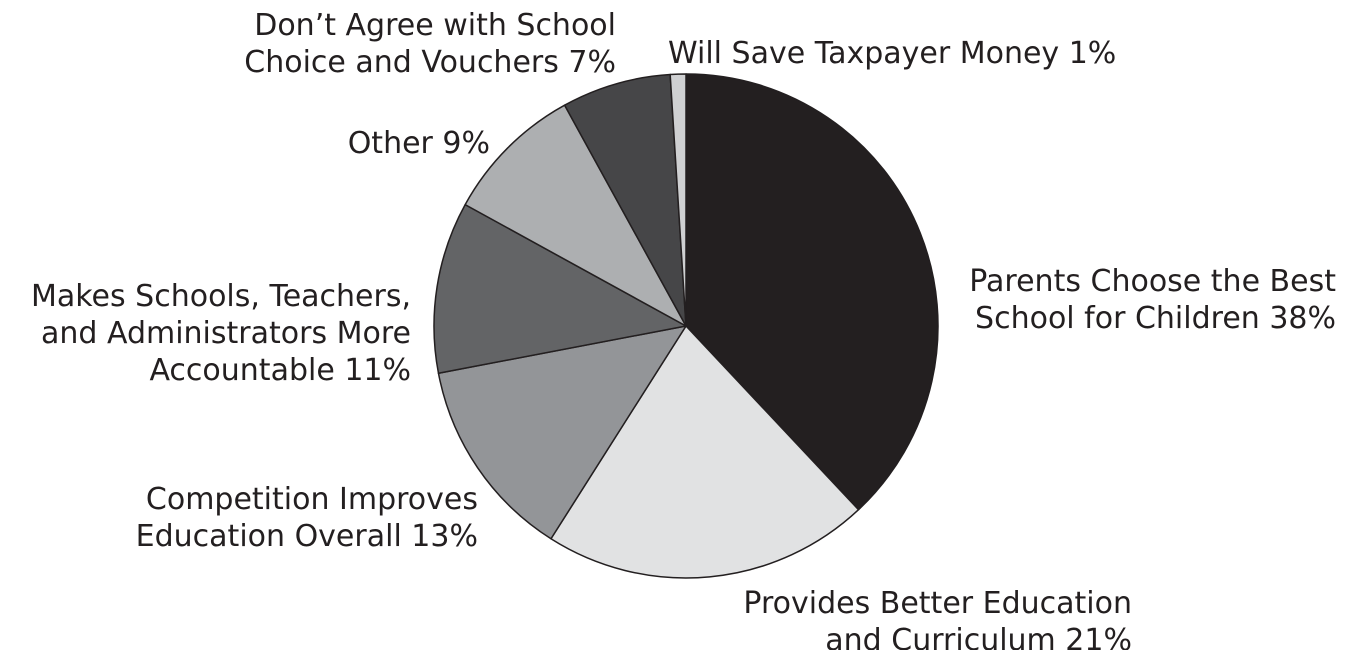  Describe the element at coordinates (937, 603) in the screenshot. I see `pie-slice-label-line: Provides Better Education` at that location.